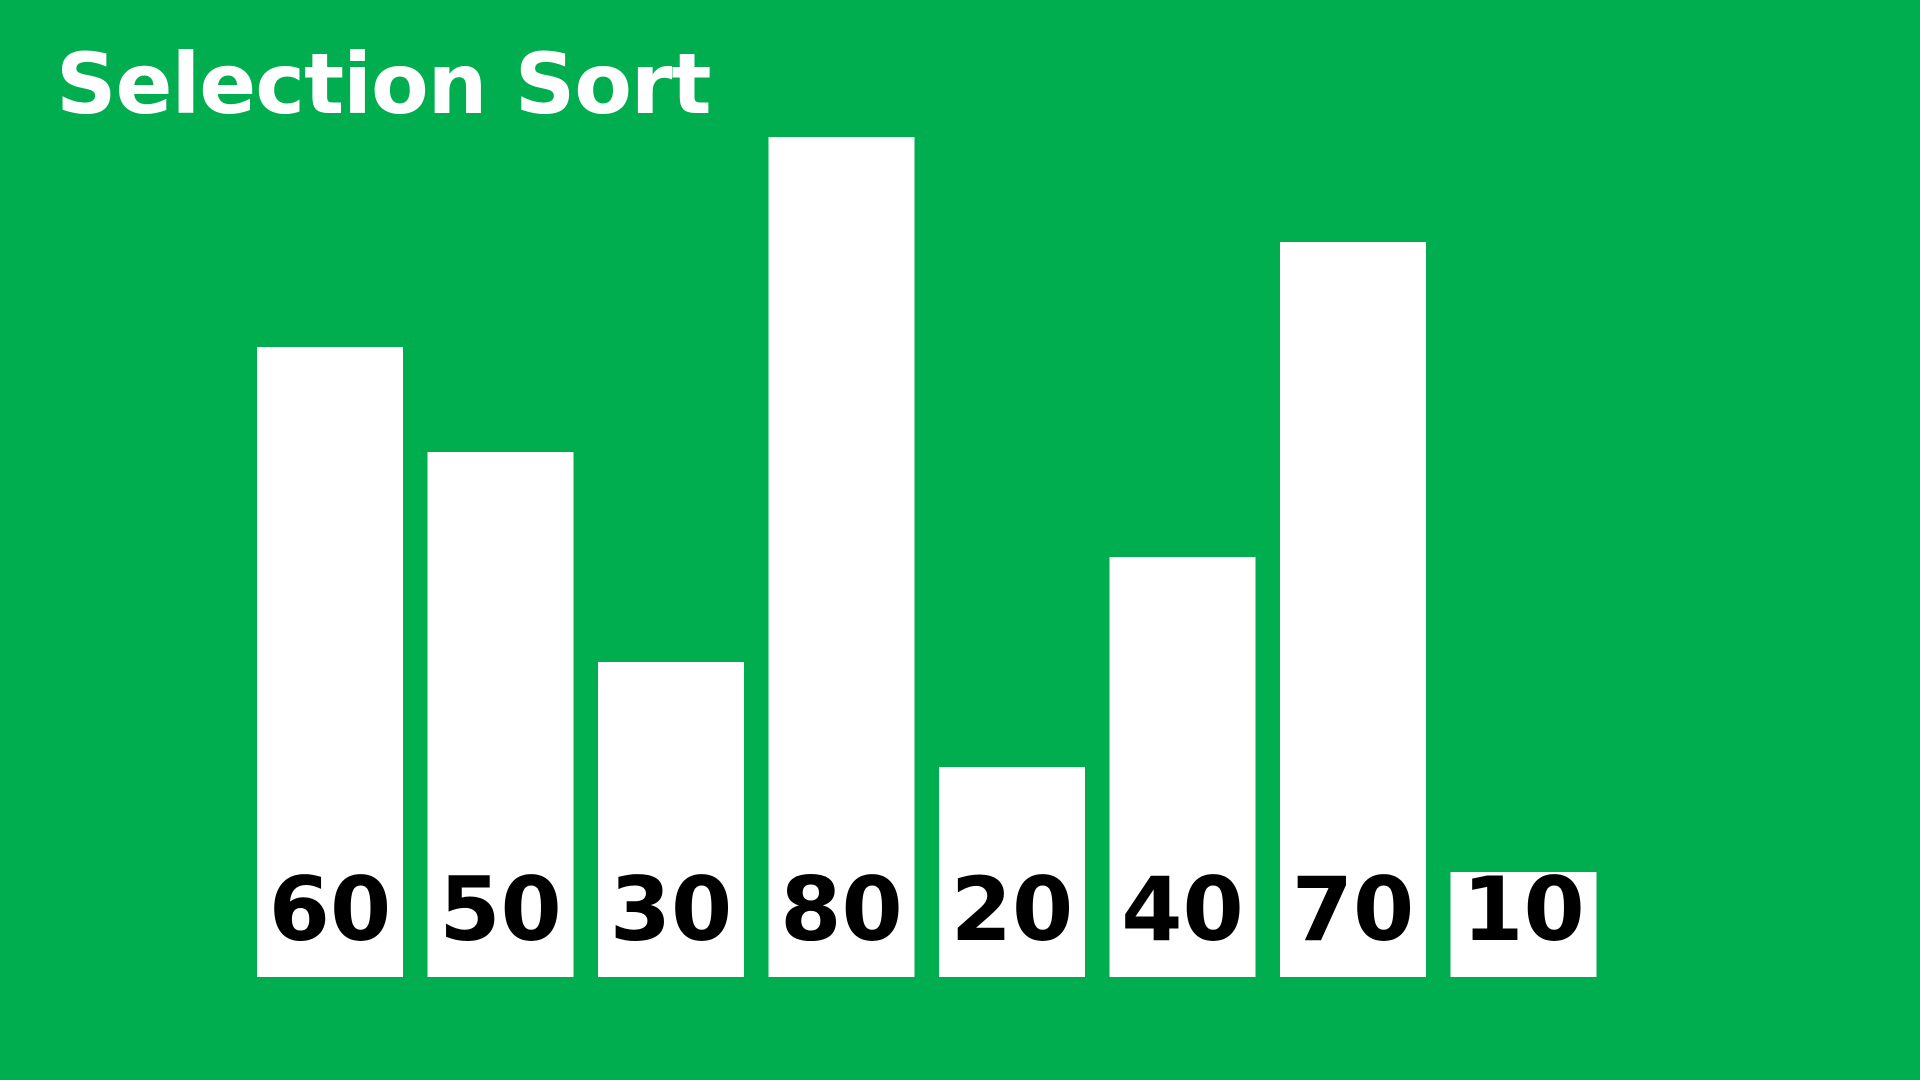  What do you see at coordinates (1523, 909) in the screenshot?
I see `bar-value-label: 10` at bounding box center [1523, 909].